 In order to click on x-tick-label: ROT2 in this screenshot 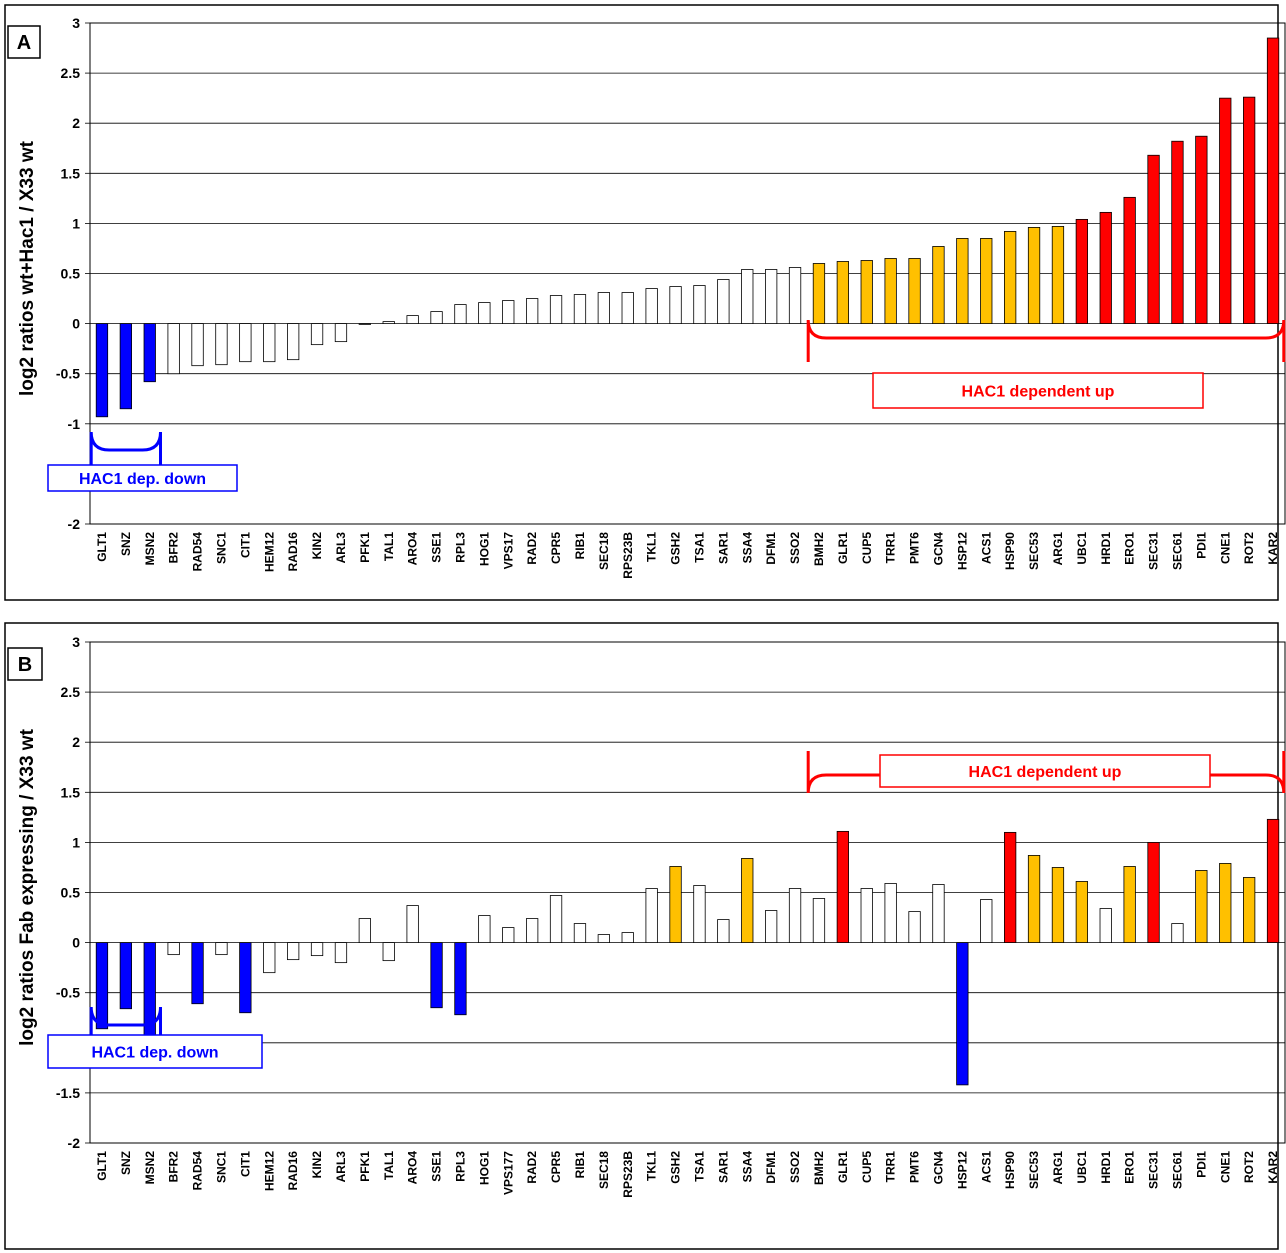, I will do `click(1249, 548)`.